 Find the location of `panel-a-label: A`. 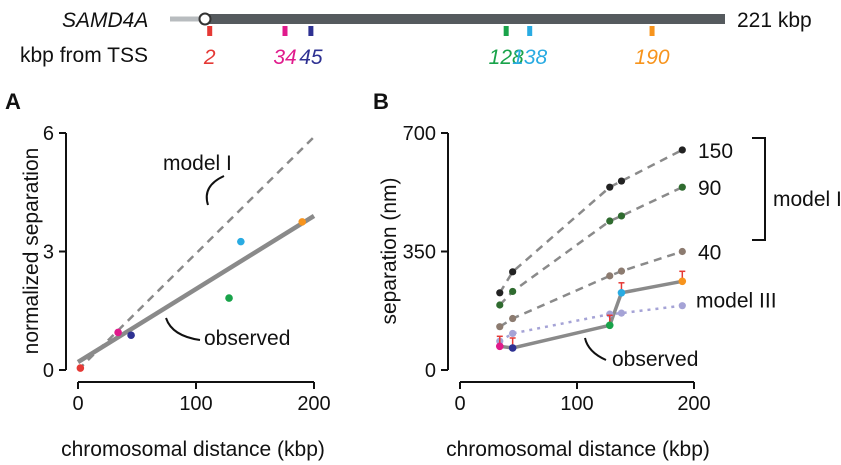

panel-a-label: A is located at coordinates (13, 101).